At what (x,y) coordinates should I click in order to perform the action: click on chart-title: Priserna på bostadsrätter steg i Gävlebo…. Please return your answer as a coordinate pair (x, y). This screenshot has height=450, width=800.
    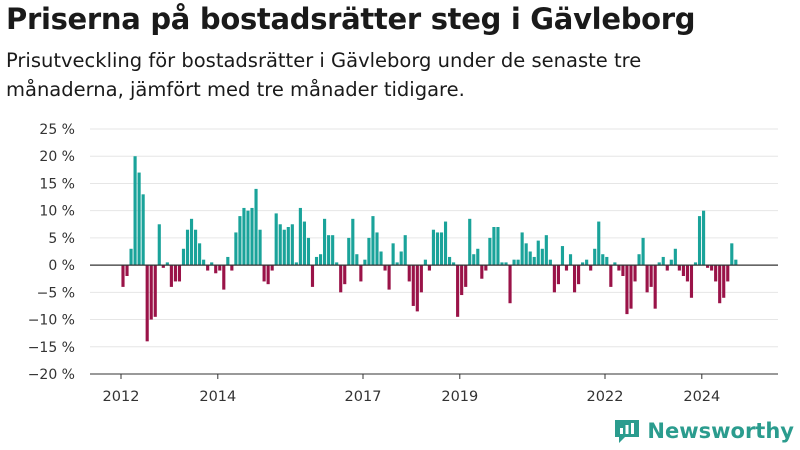
    Looking at the image, I should click on (351, 19).